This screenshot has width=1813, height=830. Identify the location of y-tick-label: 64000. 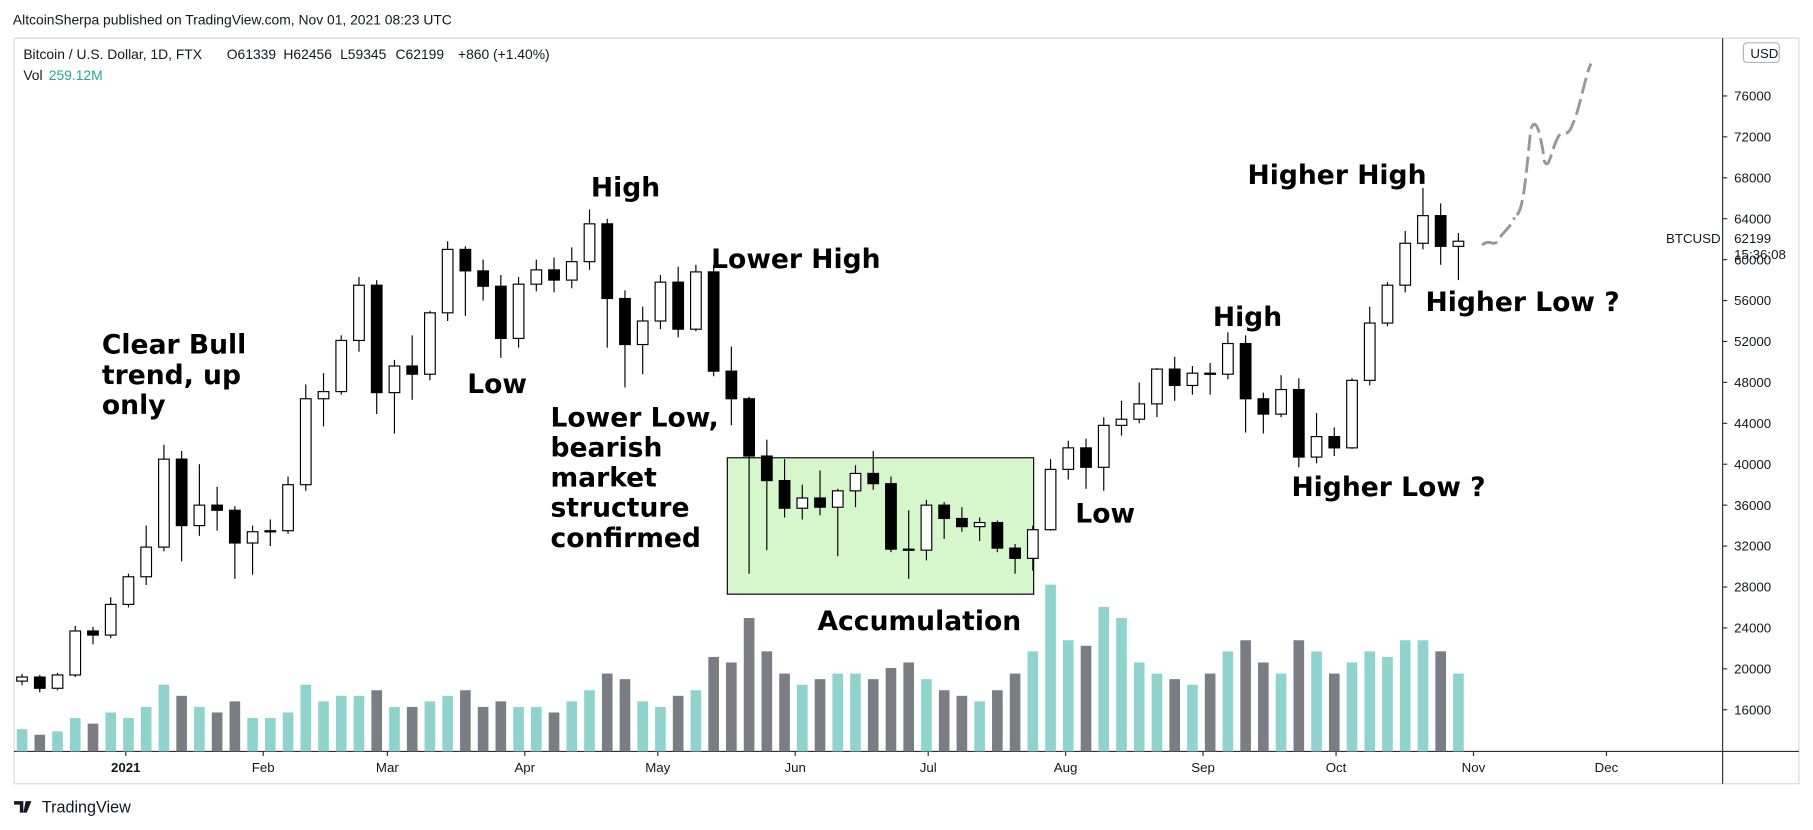
(1752, 218).